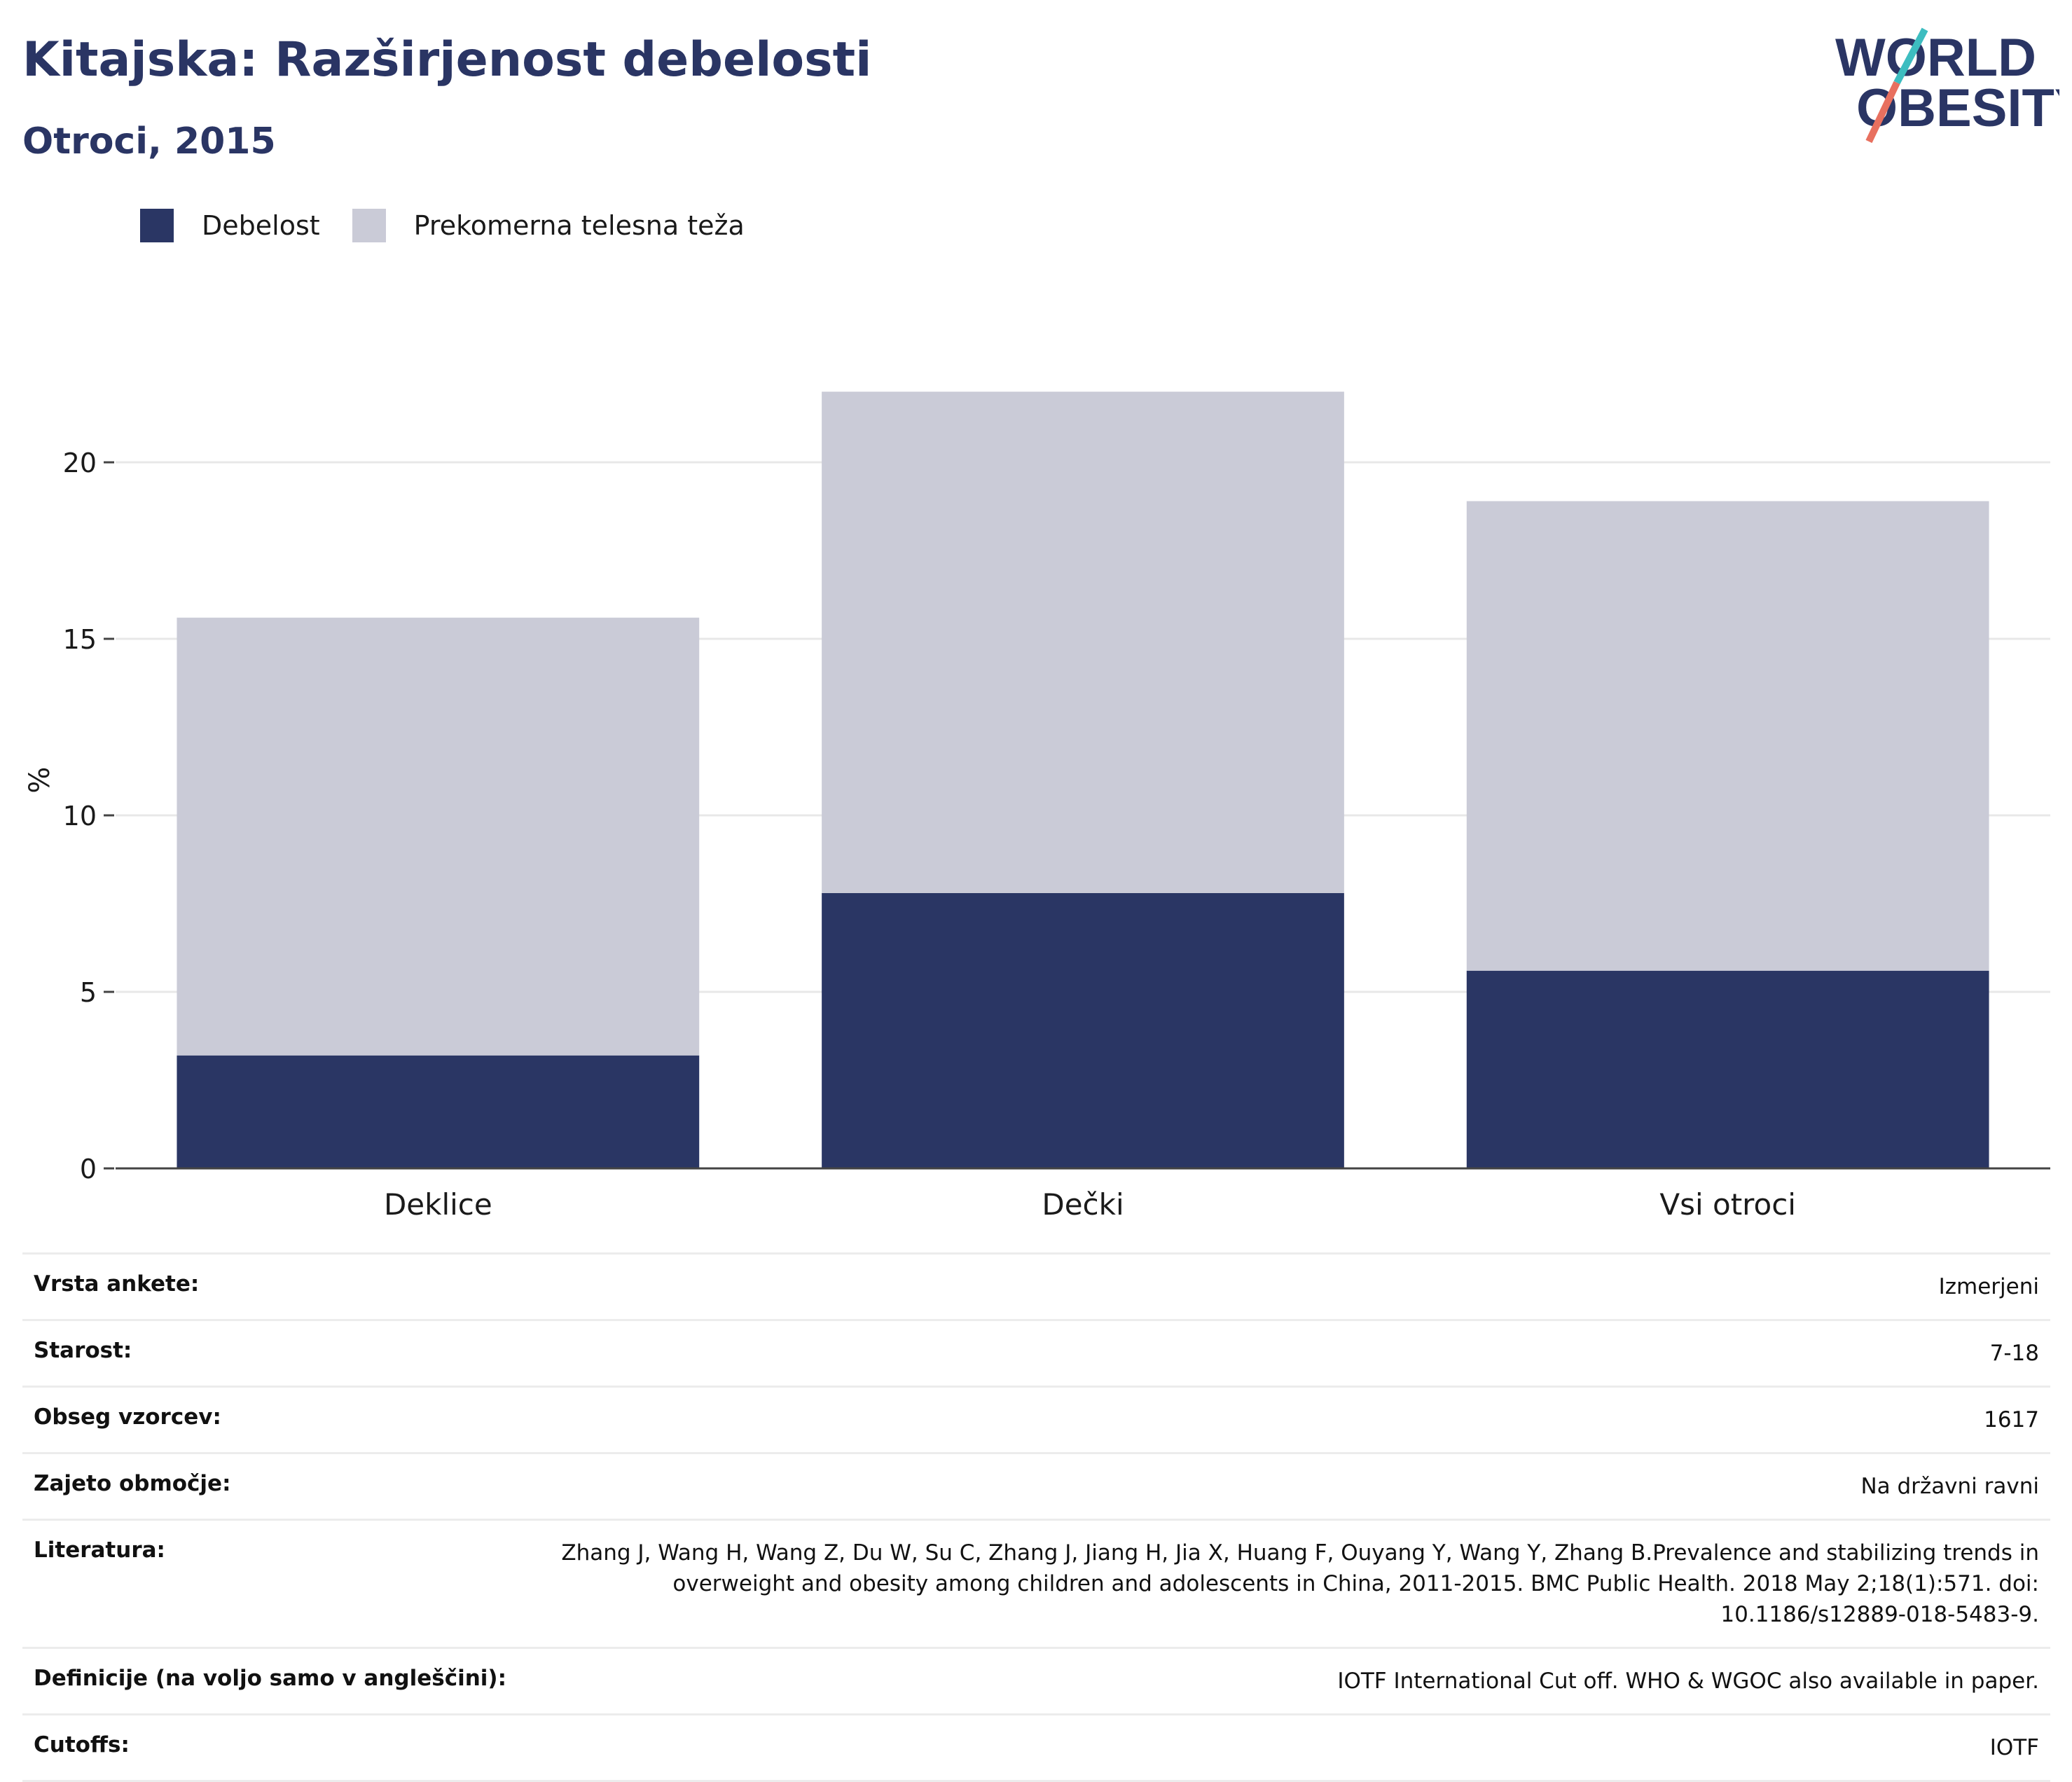  I want to click on world-obesity-logo: WORLD OBESITY, so click(1947, 85).